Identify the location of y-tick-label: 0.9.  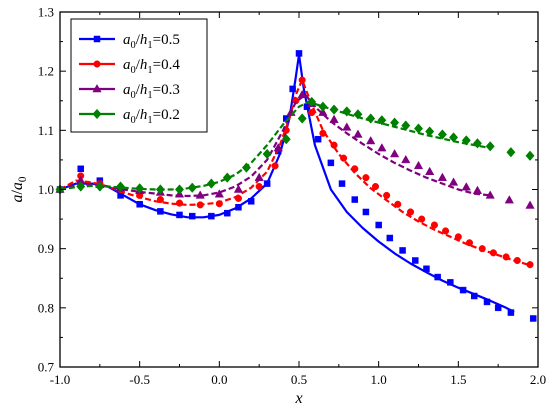
(46, 248).